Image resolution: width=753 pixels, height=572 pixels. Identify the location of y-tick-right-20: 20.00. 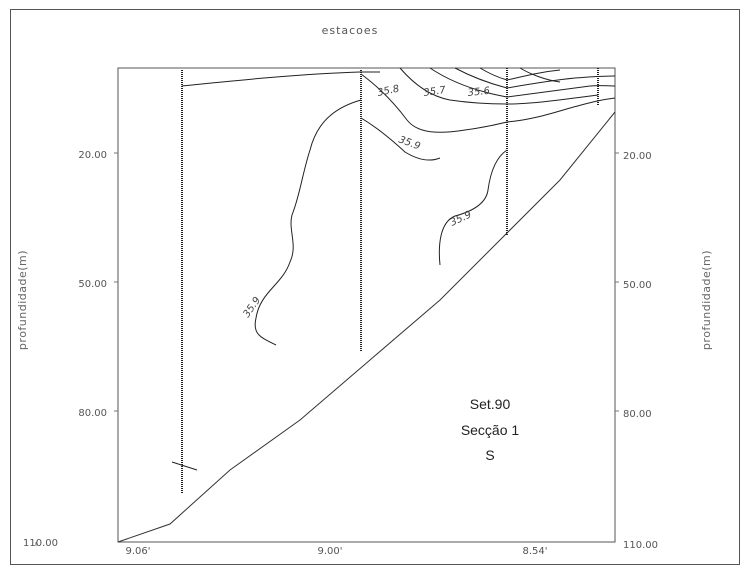
(637, 156).